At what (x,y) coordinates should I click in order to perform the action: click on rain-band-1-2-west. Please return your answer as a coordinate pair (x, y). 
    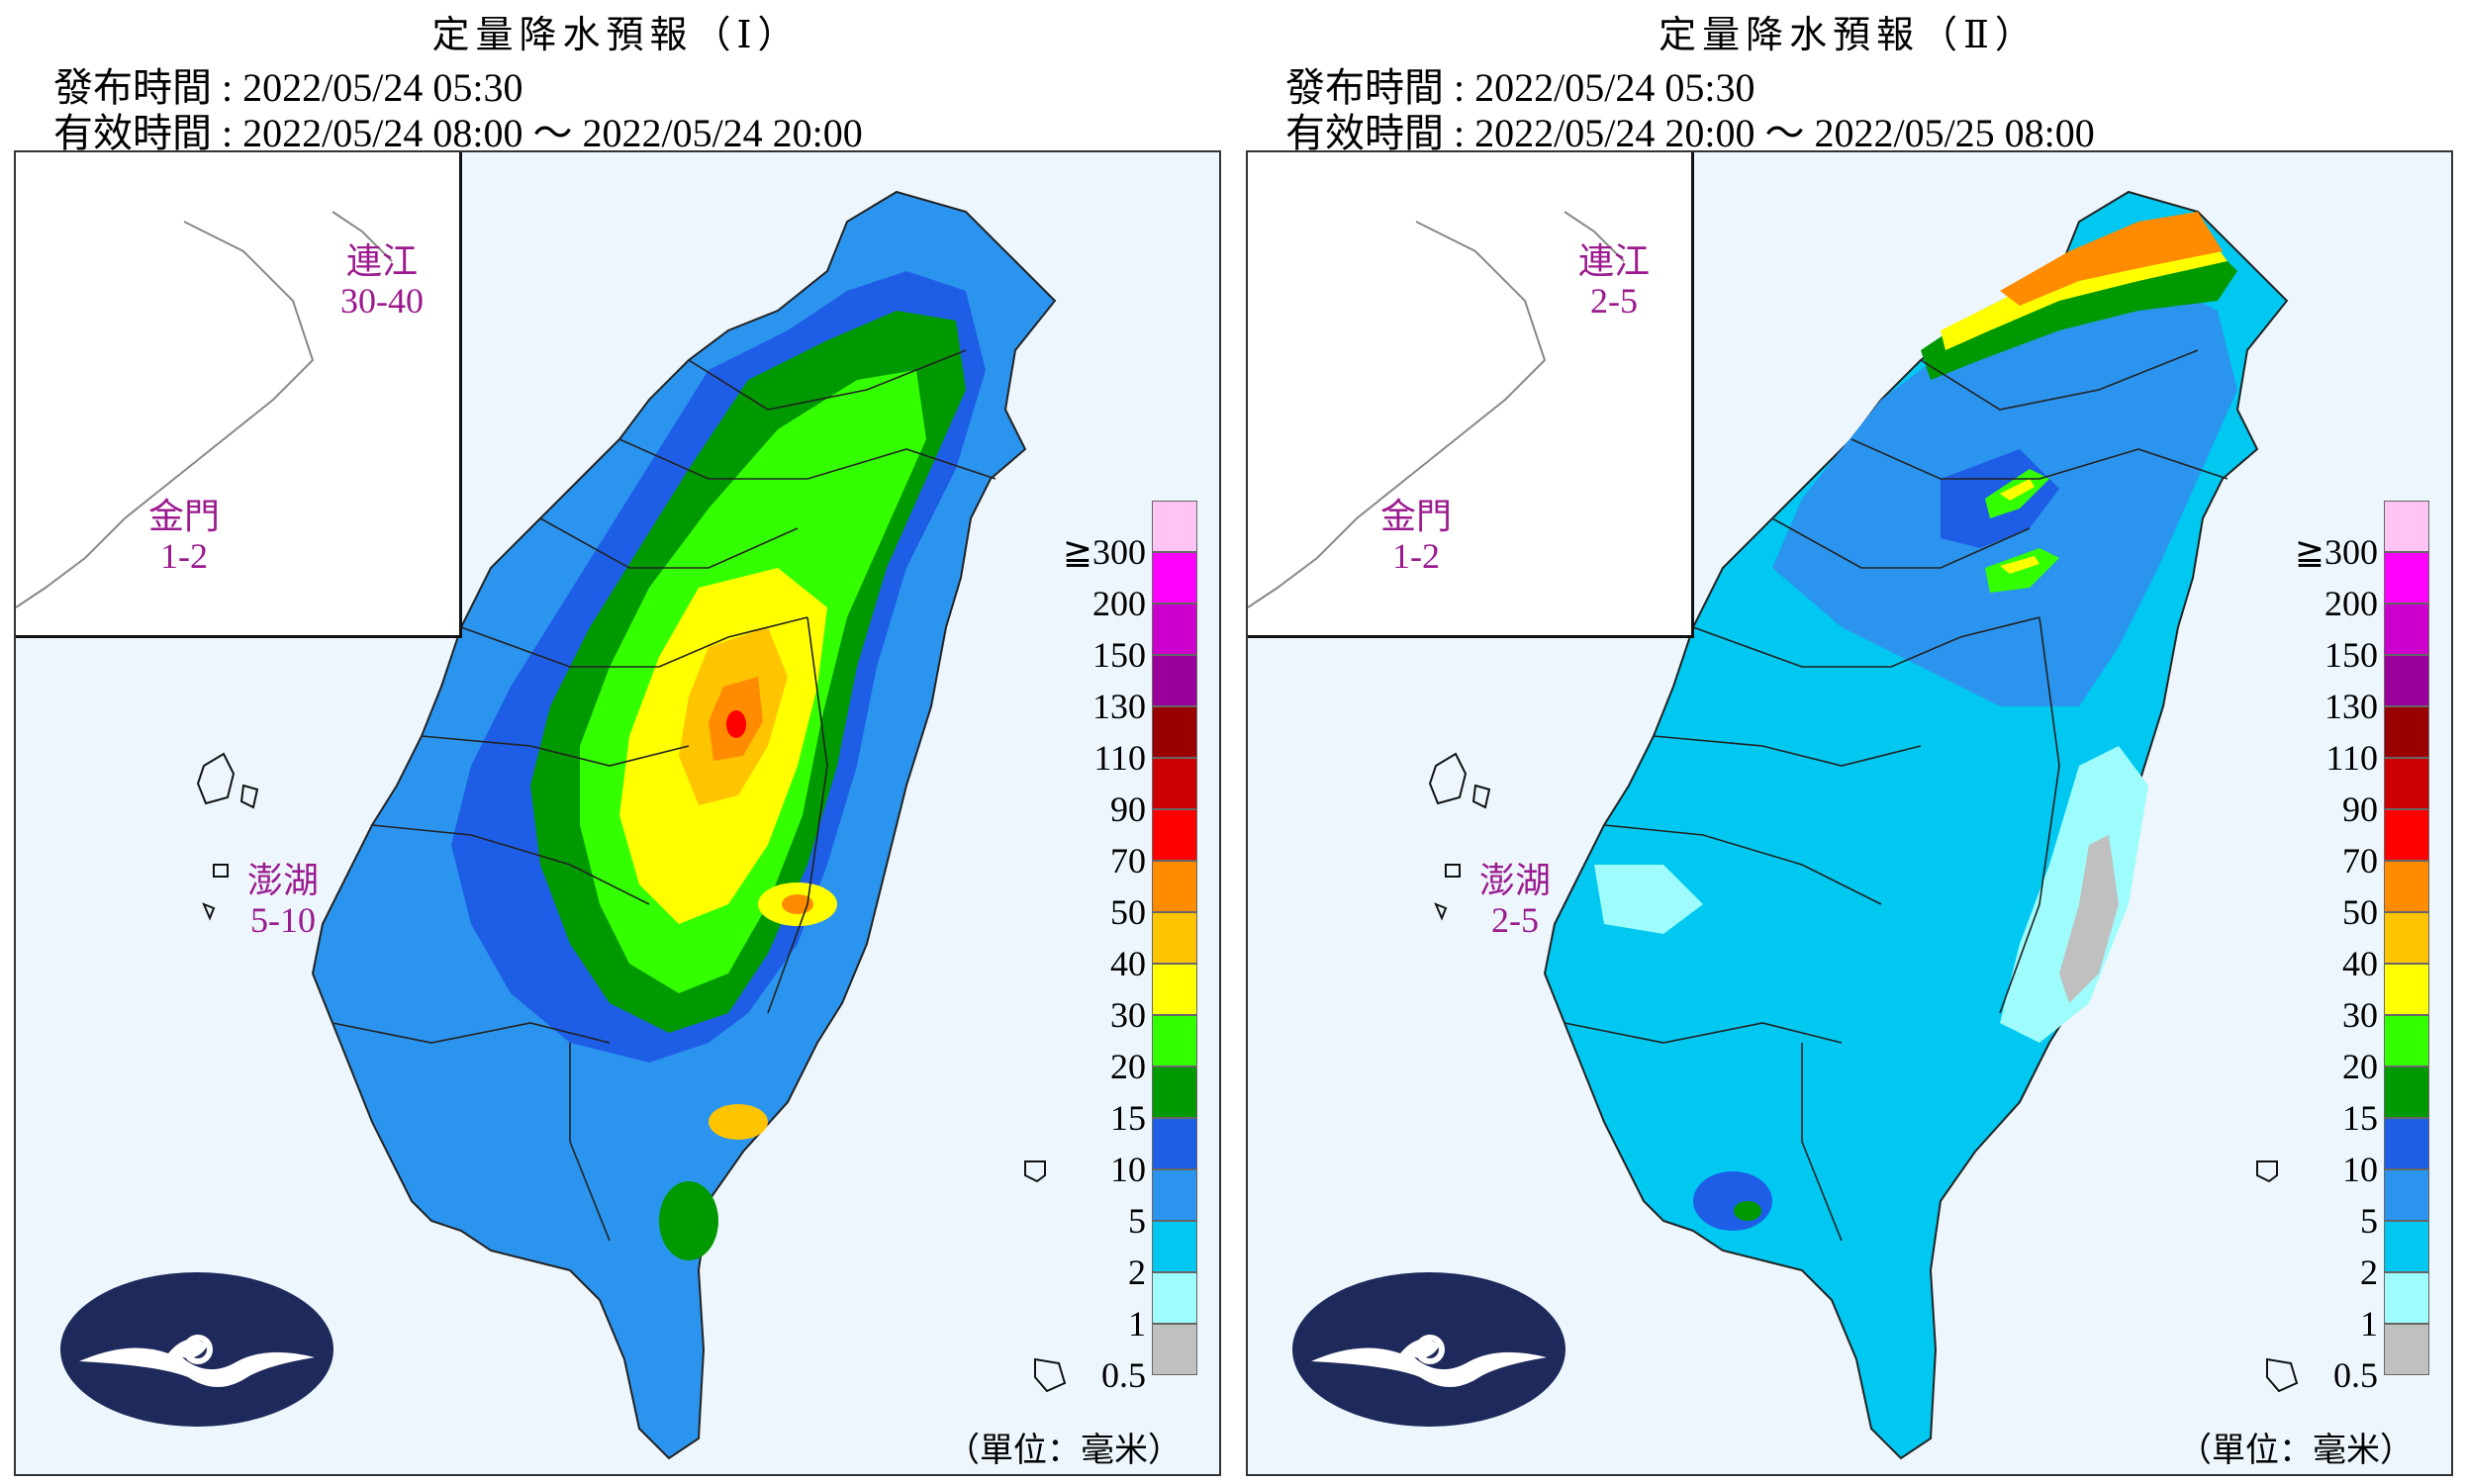
    Looking at the image, I should click on (1648, 899).